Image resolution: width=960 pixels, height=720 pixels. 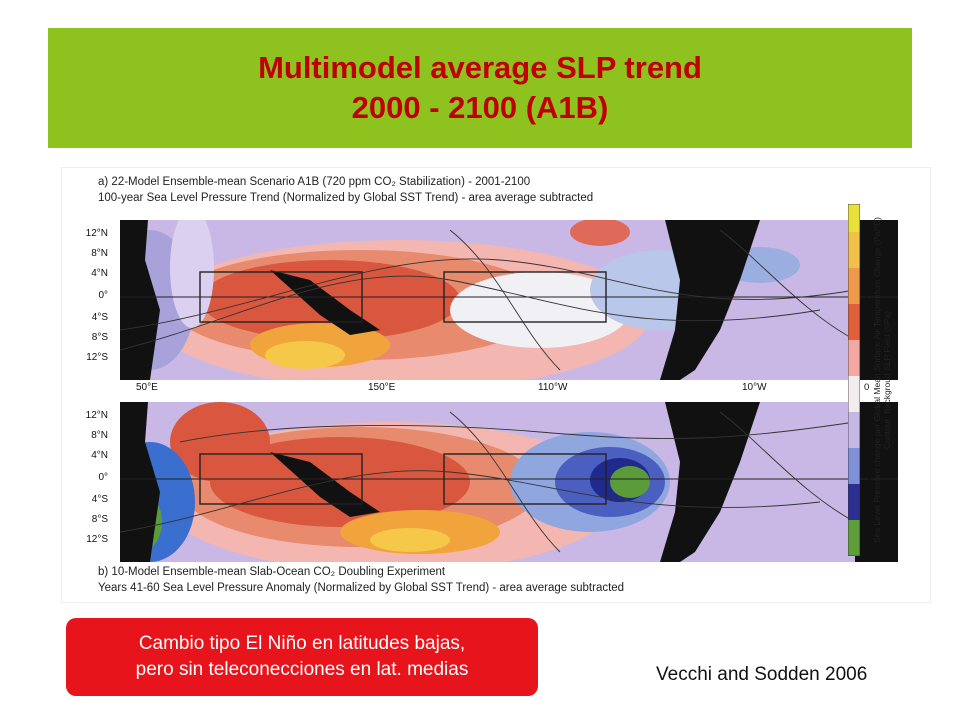 What do you see at coordinates (868, 481) in the screenshot?
I see `colorbar-tick-5: -1` at bounding box center [868, 481].